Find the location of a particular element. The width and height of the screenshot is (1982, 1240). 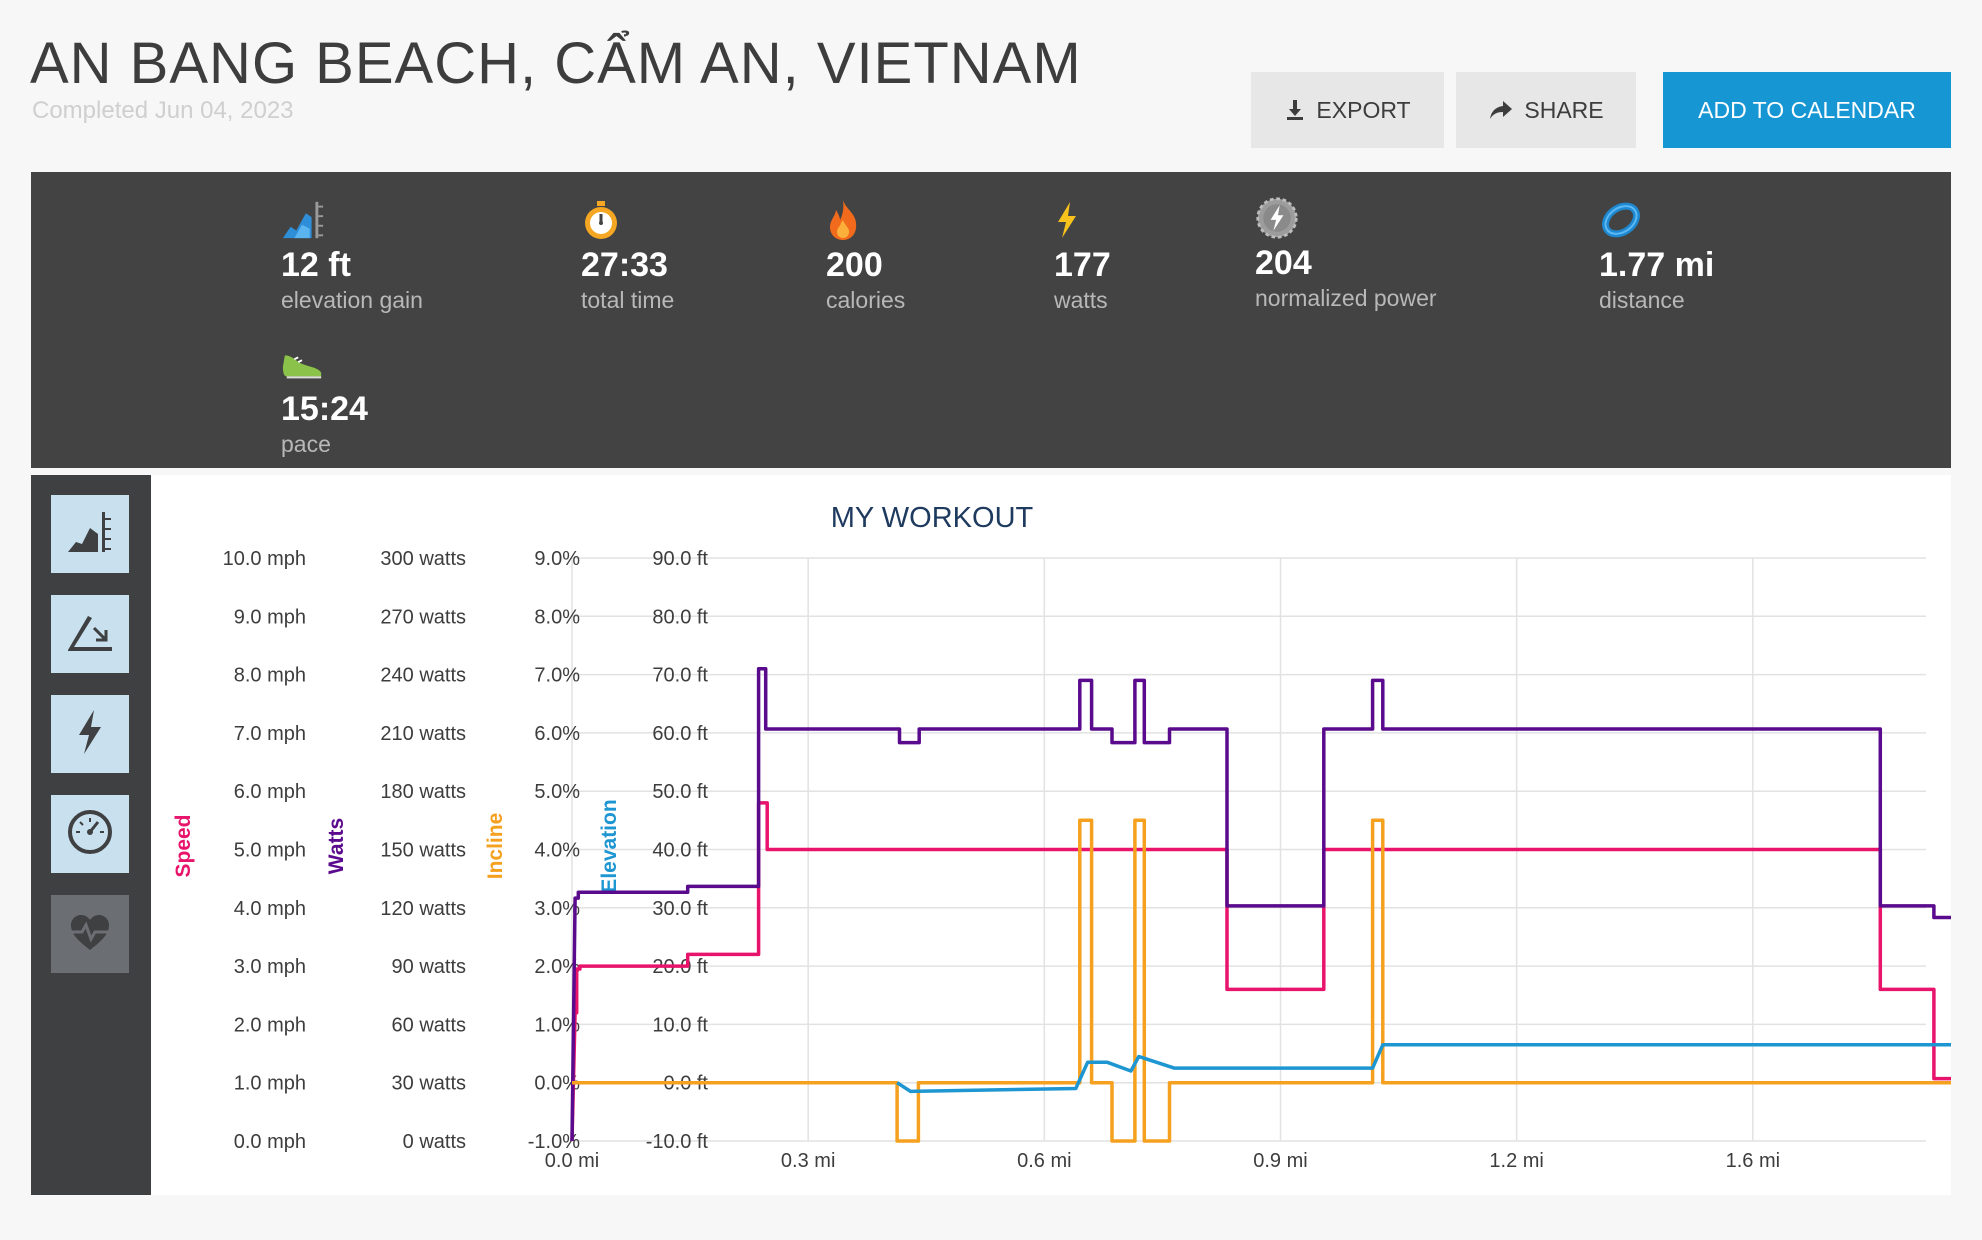

y-tick-label: 90 watts is located at coordinates (429, 967).